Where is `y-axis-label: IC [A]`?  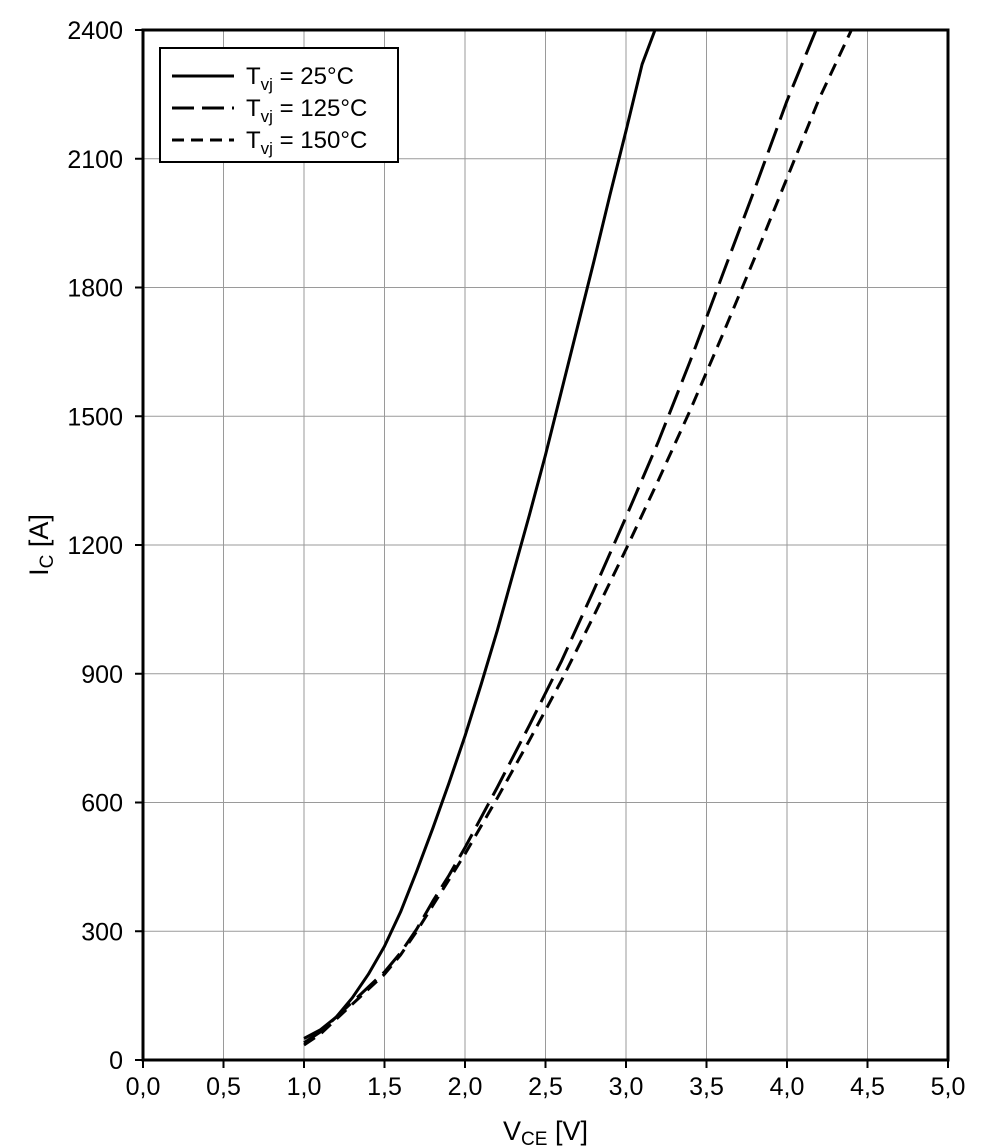 y-axis-label: IC [A] is located at coordinates (41, 545).